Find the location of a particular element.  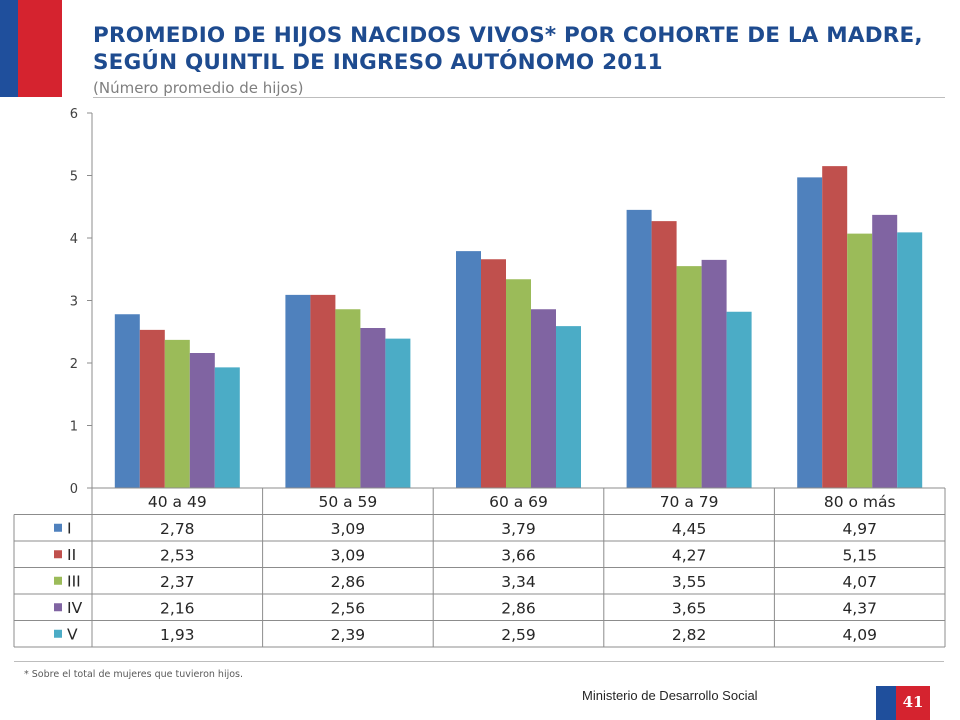

legend-key-iv is located at coordinates (58, 607).